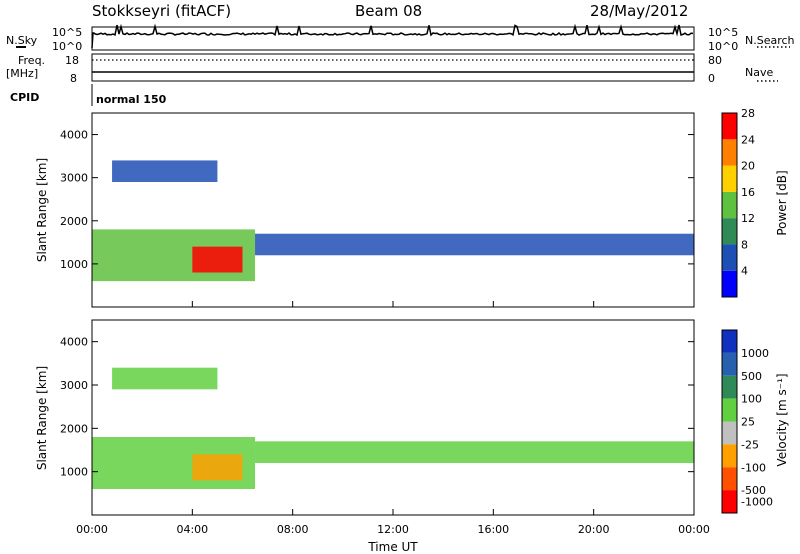  Describe the element at coordinates (759, 72) in the screenshot. I see `nave-label: Nave` at that location.